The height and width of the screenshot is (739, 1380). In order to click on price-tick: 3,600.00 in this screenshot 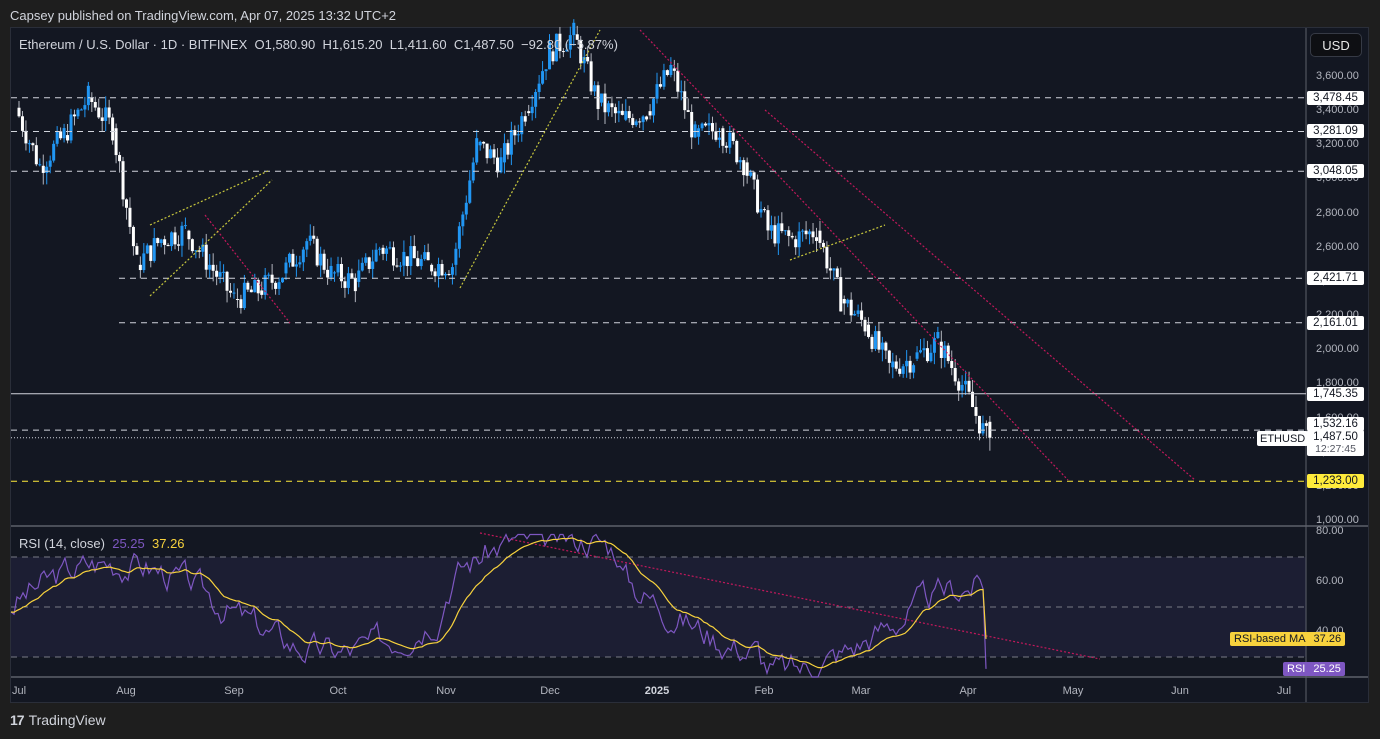, I will do `click(1337, 76)`.